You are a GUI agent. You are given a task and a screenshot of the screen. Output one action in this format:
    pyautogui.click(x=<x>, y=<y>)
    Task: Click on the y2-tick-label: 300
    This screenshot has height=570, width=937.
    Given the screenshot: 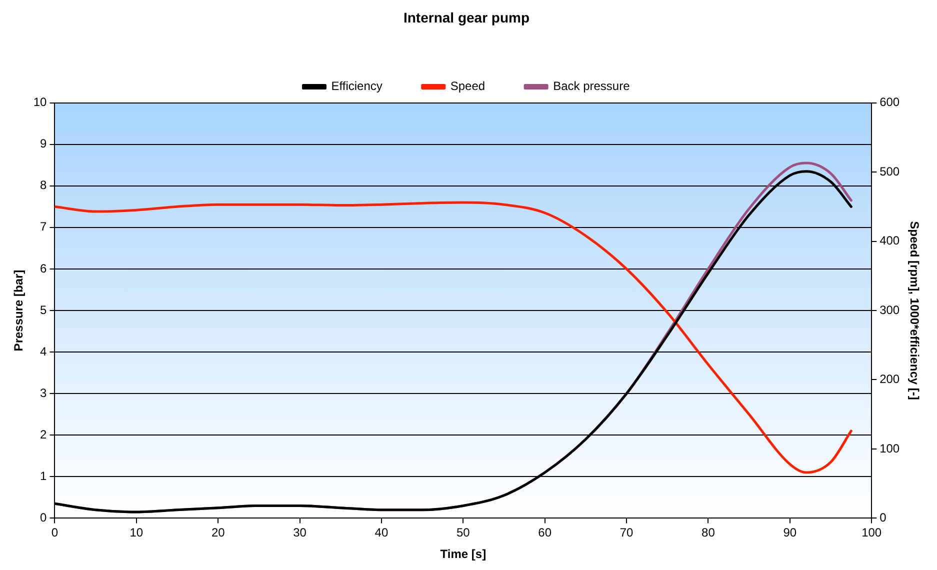 What is the action you would take?
    pyautogui.click(x=890, y=309)
    